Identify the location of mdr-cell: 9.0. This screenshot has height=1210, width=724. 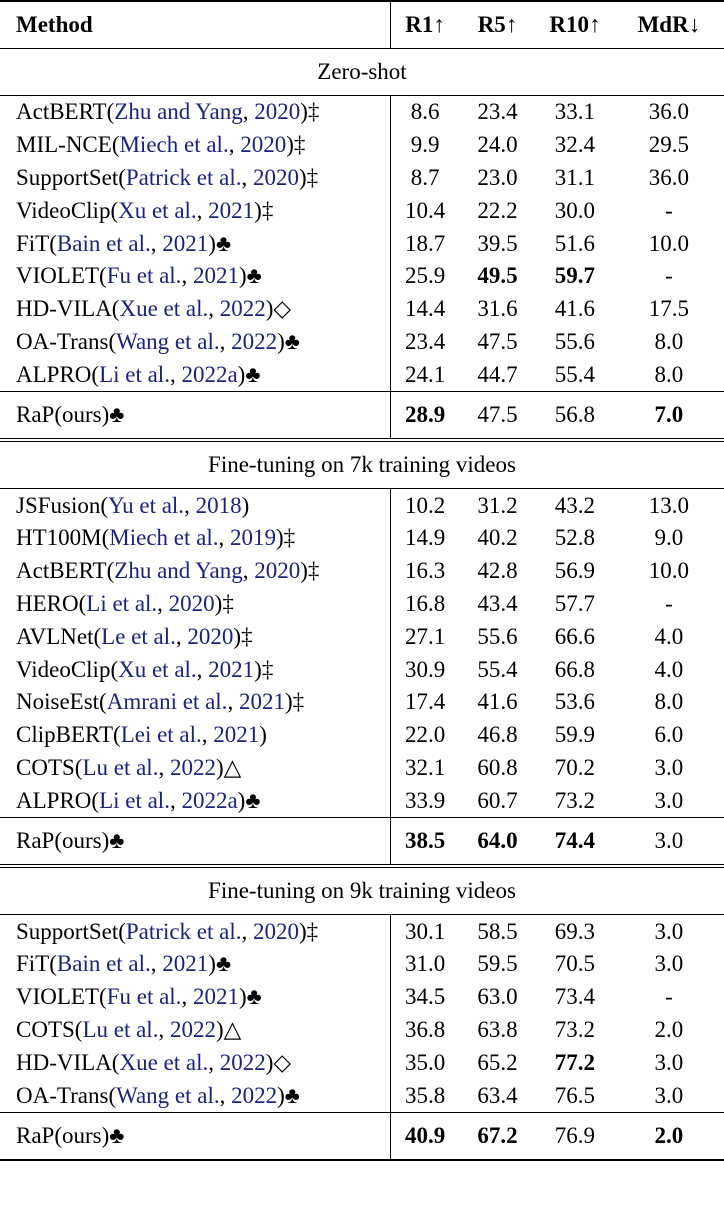
(669, 538).